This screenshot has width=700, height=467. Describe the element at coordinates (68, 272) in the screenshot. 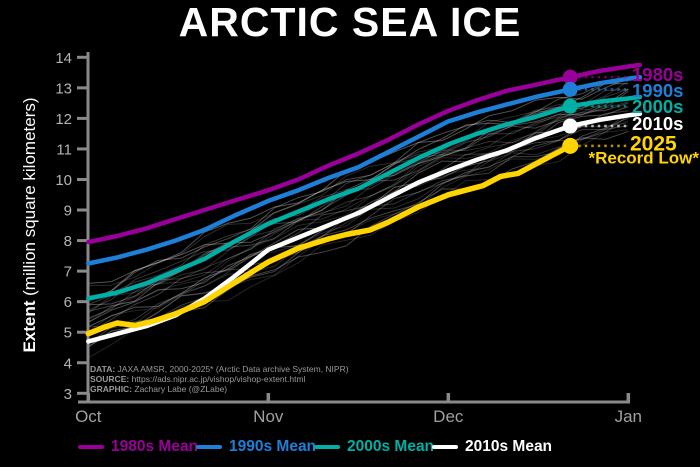

I see `y-tick-label: 7` at that location.